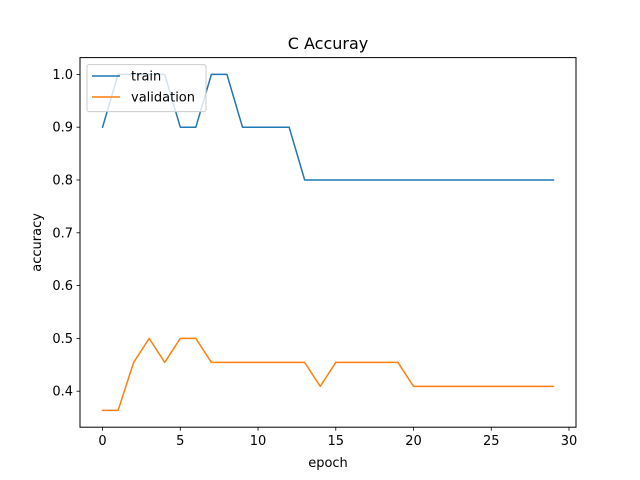  I want to click on y-axis-label: accuracy, so click(37, 242).